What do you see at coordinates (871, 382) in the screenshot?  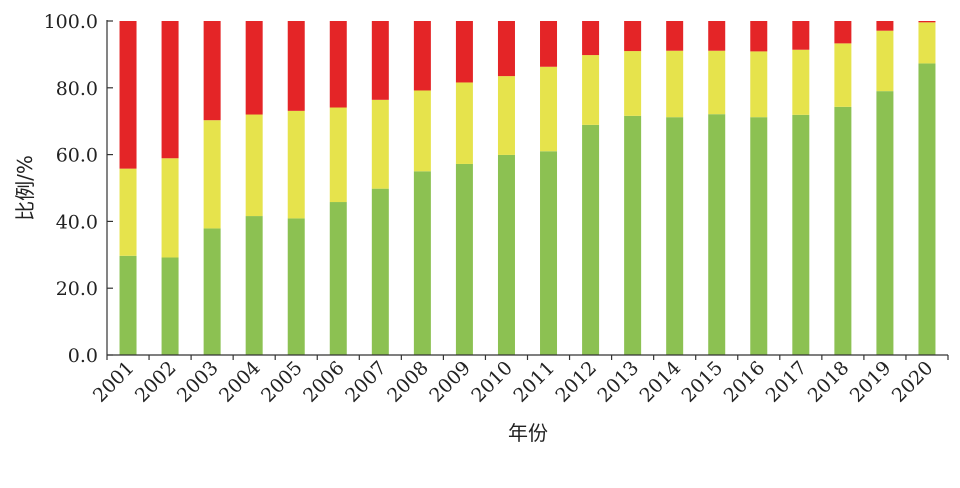 I see `x-tick-label-2019: 2019` at bounding box center [871, 382].